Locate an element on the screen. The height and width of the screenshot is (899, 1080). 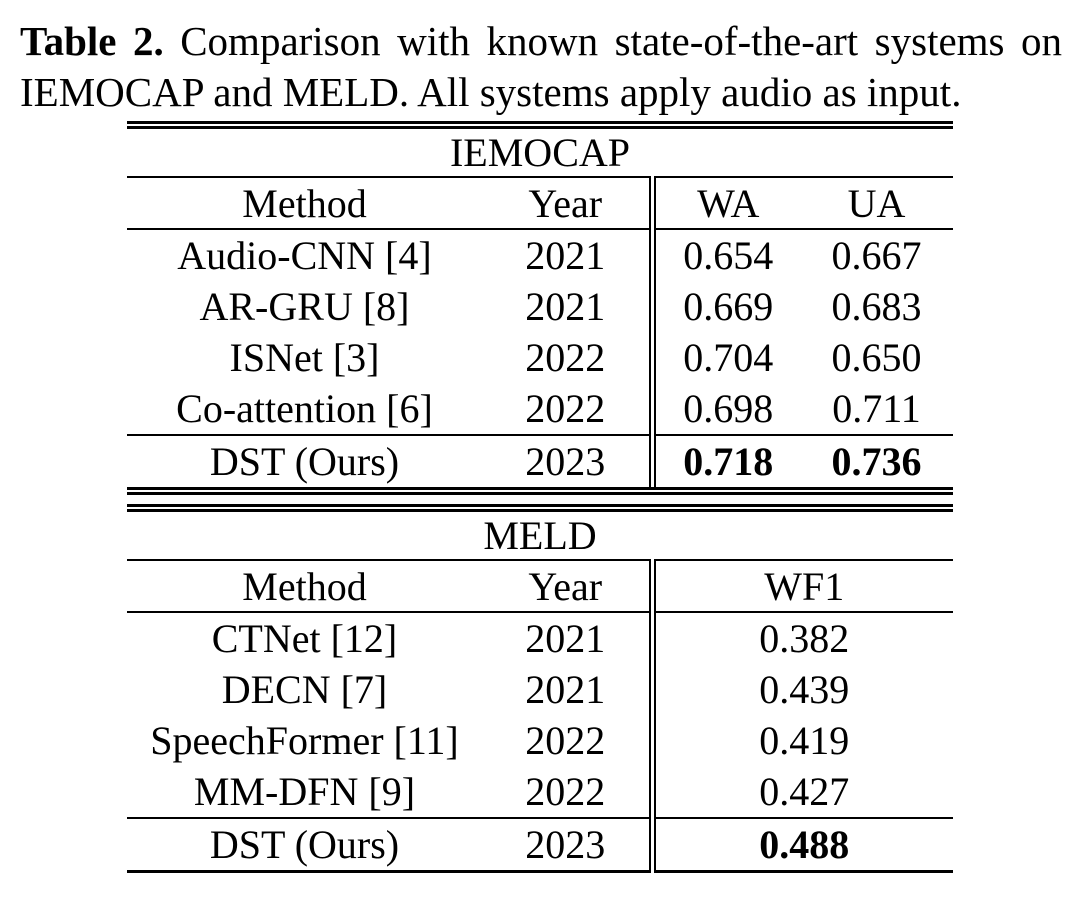
iemocap-header-row: Method Year WA UA is located at coordinates (540, 203).